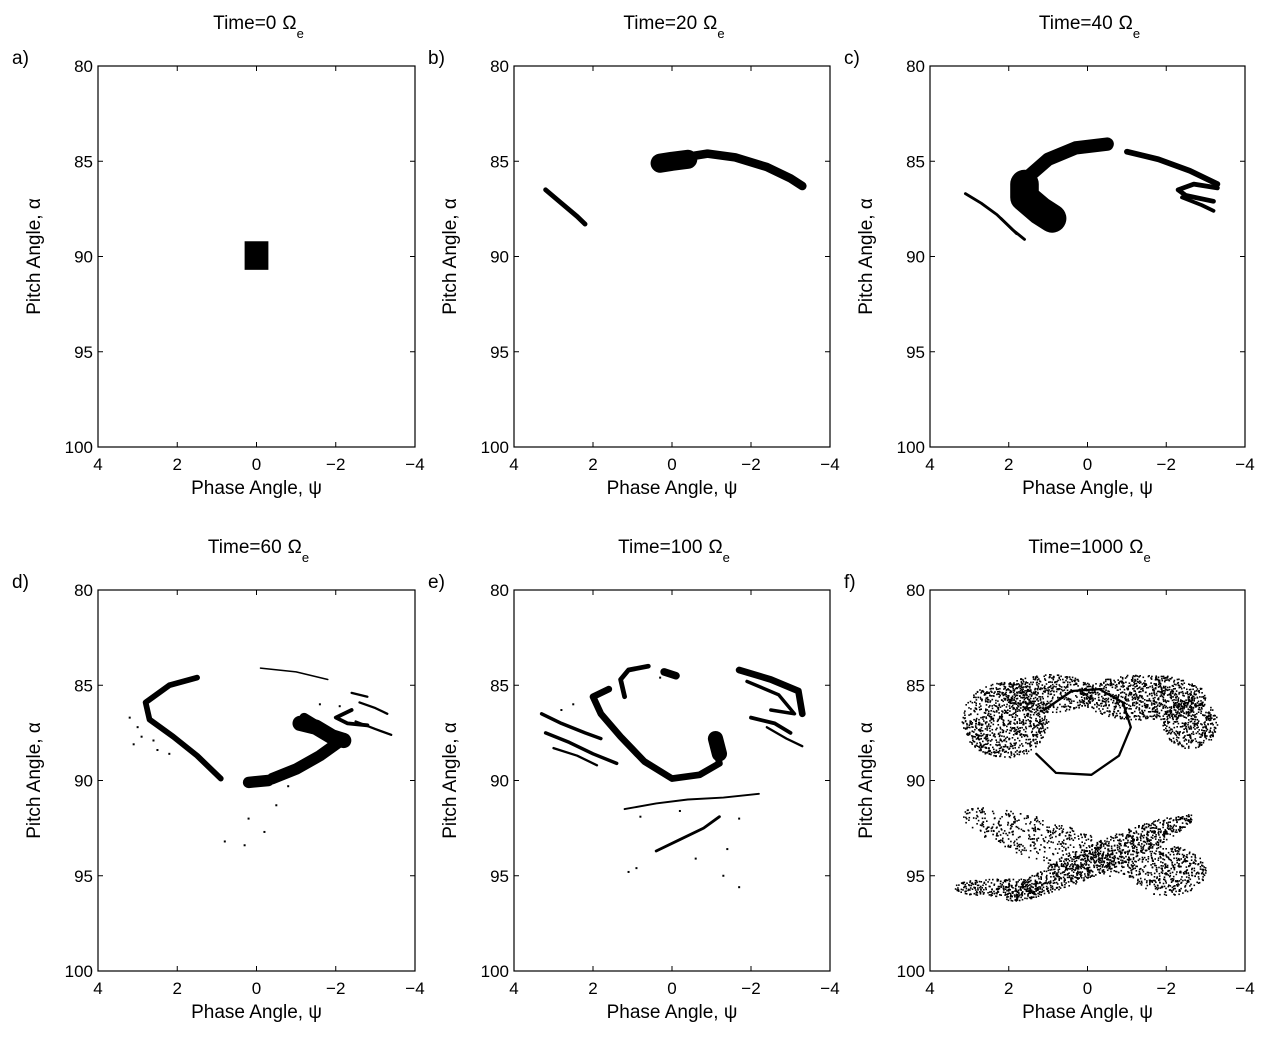 This screenshot has height=1043, width=1263. What do you see at coordinates (83, 161) in the screenshot?
I see `y-tick-label: 85` at bounding box center [83, 161].